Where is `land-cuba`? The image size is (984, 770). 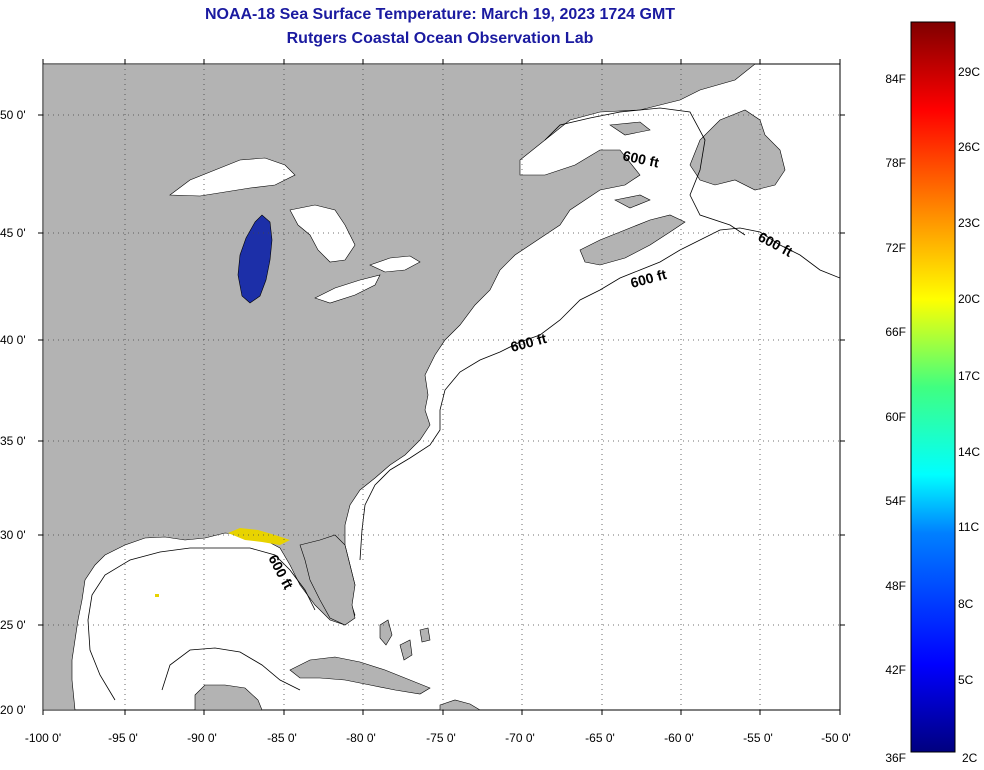 land-cuba is located at coordinates (360, 675).